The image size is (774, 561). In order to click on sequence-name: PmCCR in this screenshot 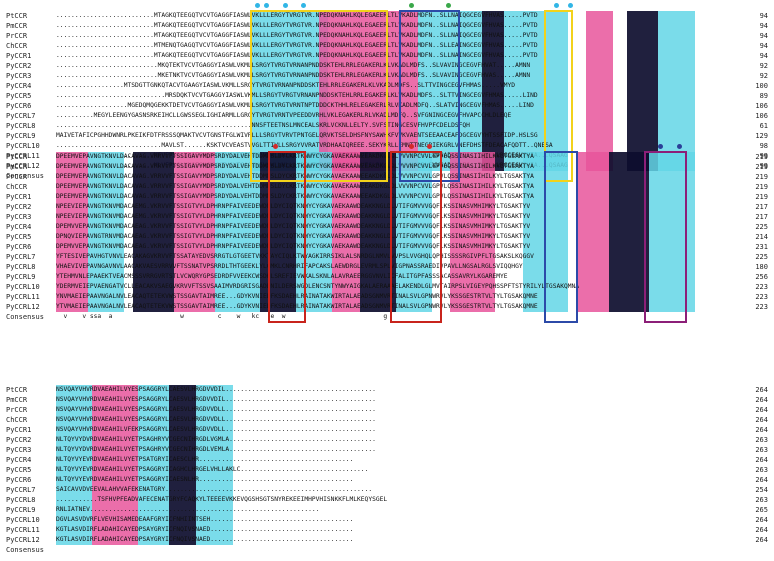, I will do `click(17, 400)`.